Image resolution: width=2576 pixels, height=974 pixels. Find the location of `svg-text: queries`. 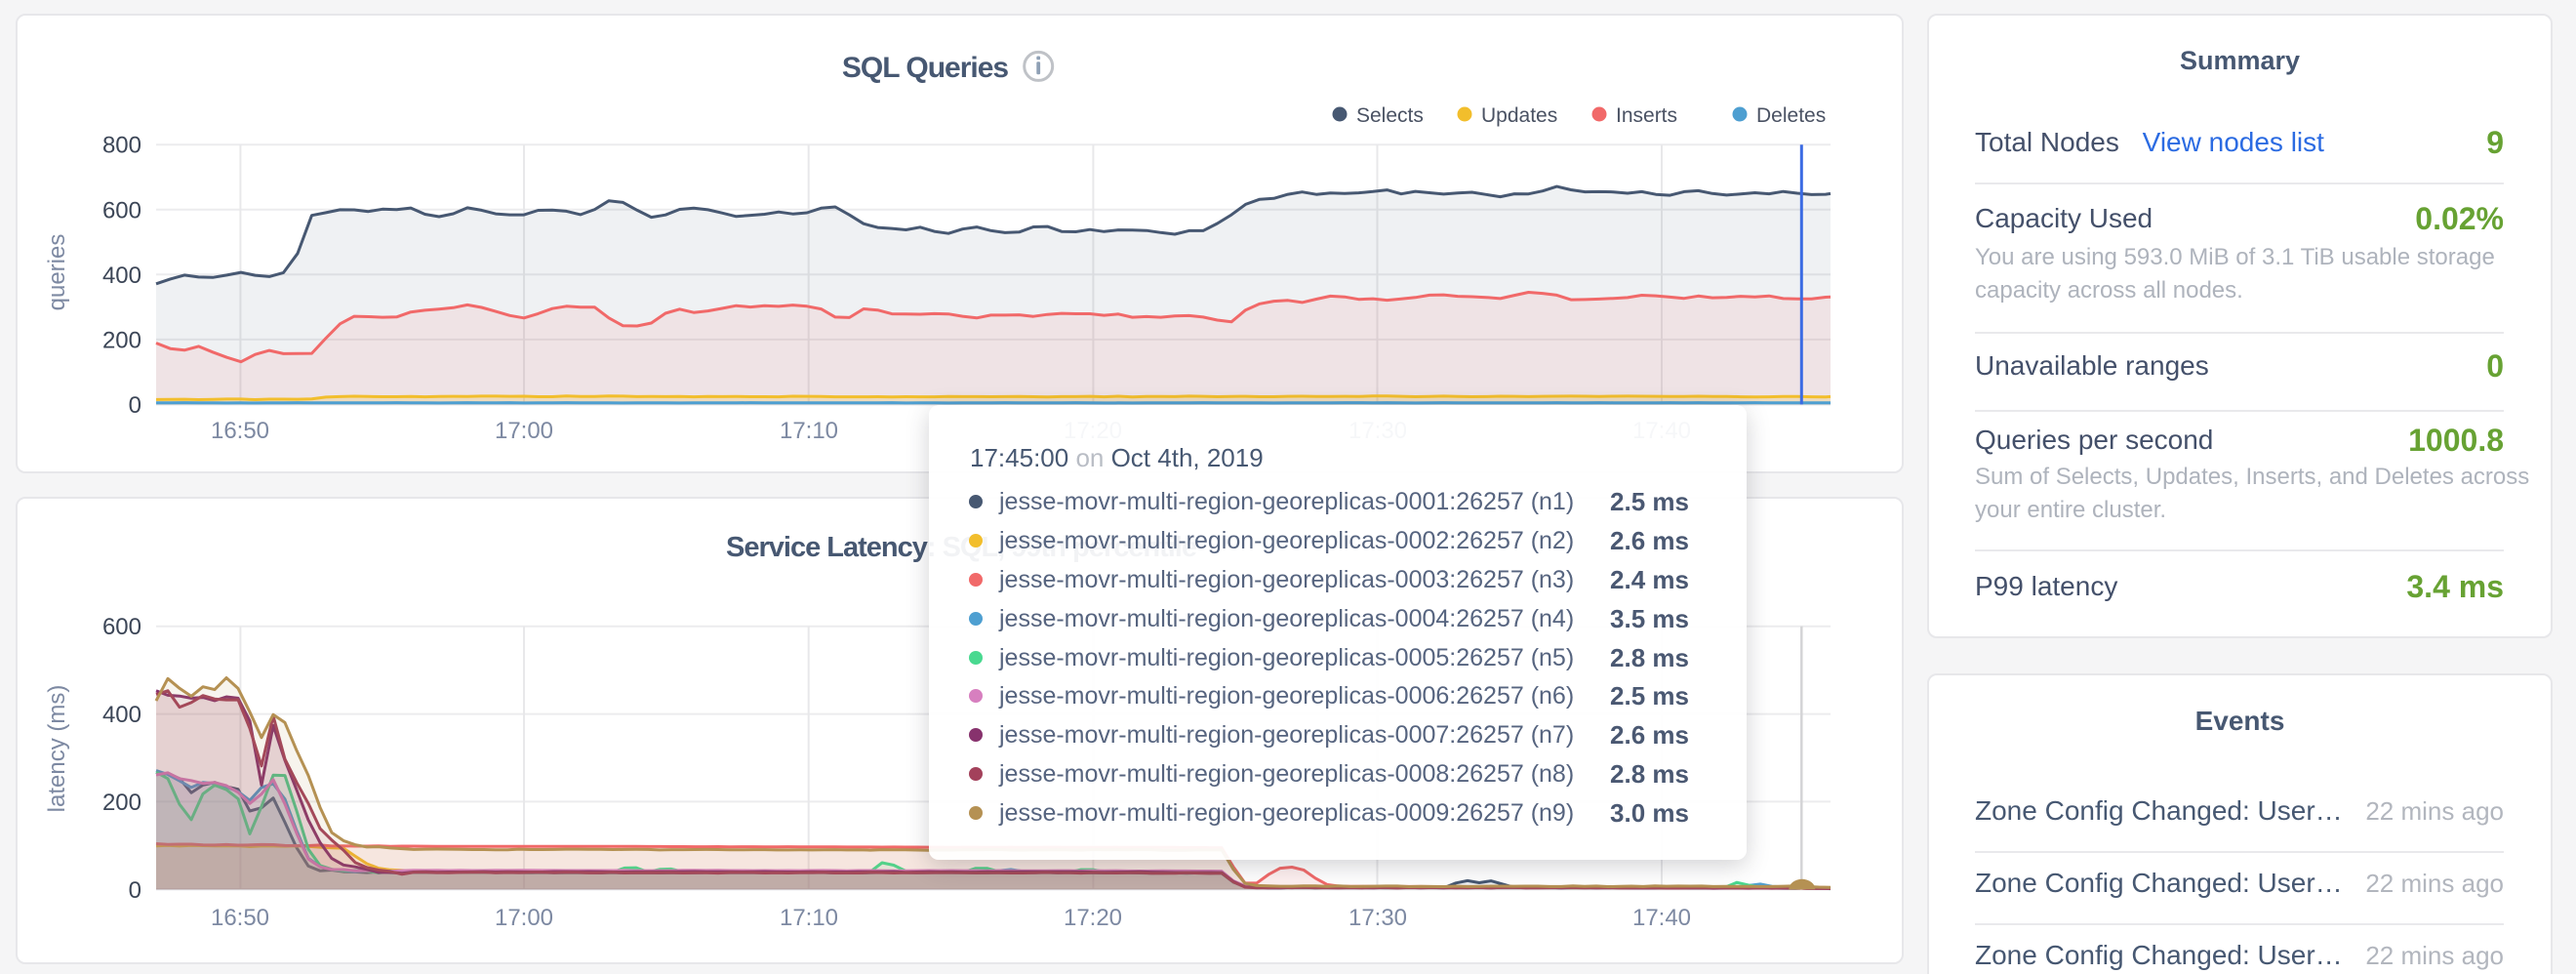

svg-text: queries is located at coordinates (57, 272).